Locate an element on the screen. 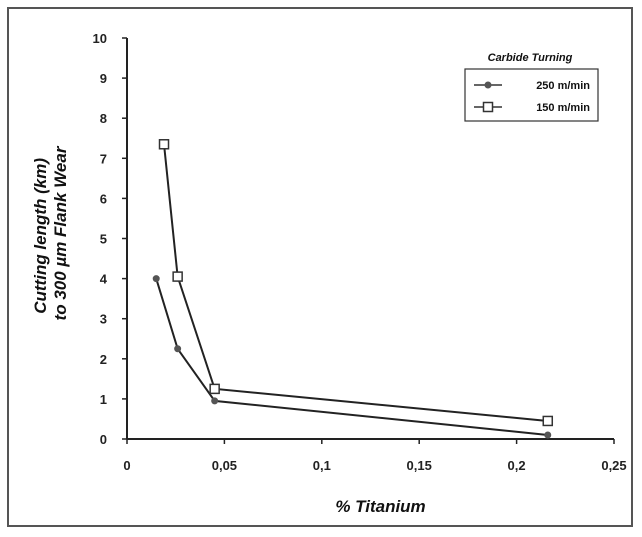  y-tick-label: 2 is located at coordinates (103, 359).